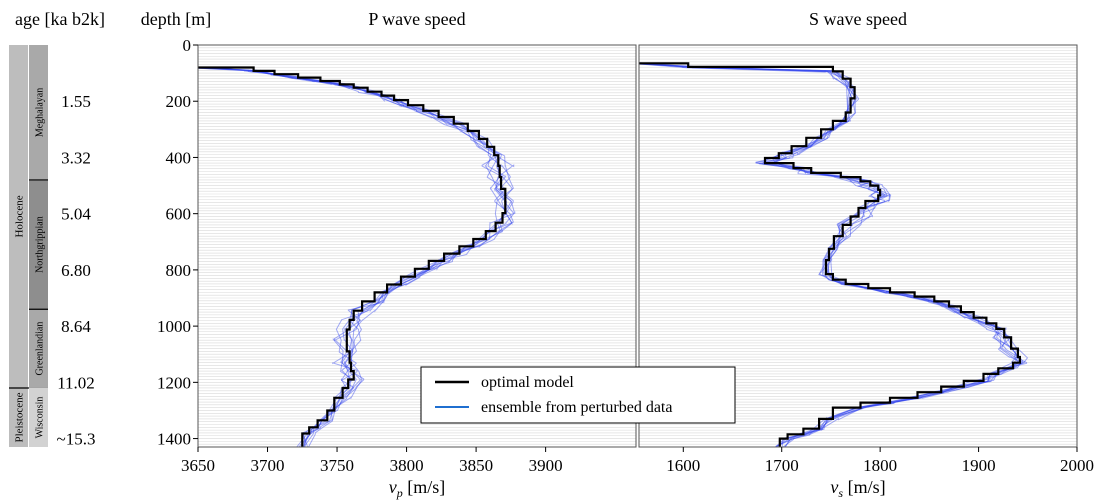  Describe the element at coordinates (1077, 465) in the screenshot. I see `s-x-tick-label: 2000` at that location.